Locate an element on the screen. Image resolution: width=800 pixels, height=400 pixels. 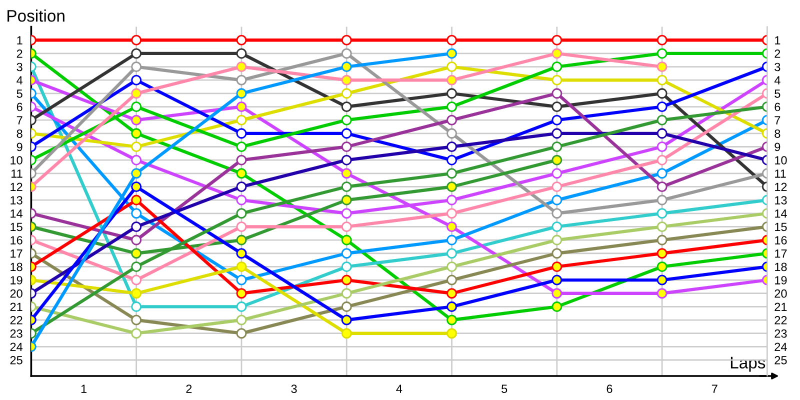
y-tick-label: 8 is located at coordinates (19, 133).